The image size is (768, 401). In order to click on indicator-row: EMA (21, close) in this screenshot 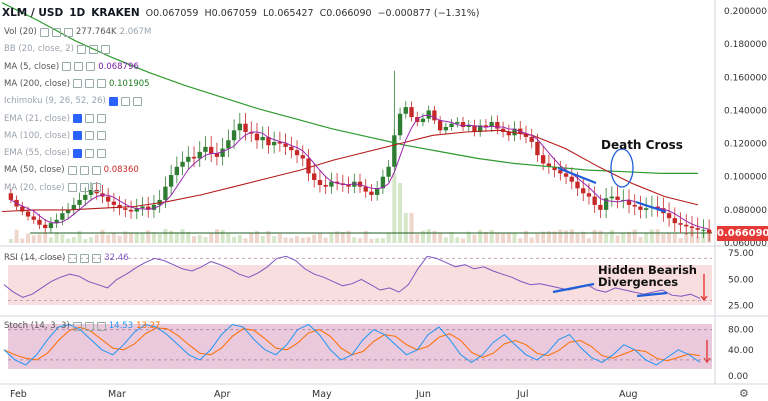, I will do `click(55, 119)`.